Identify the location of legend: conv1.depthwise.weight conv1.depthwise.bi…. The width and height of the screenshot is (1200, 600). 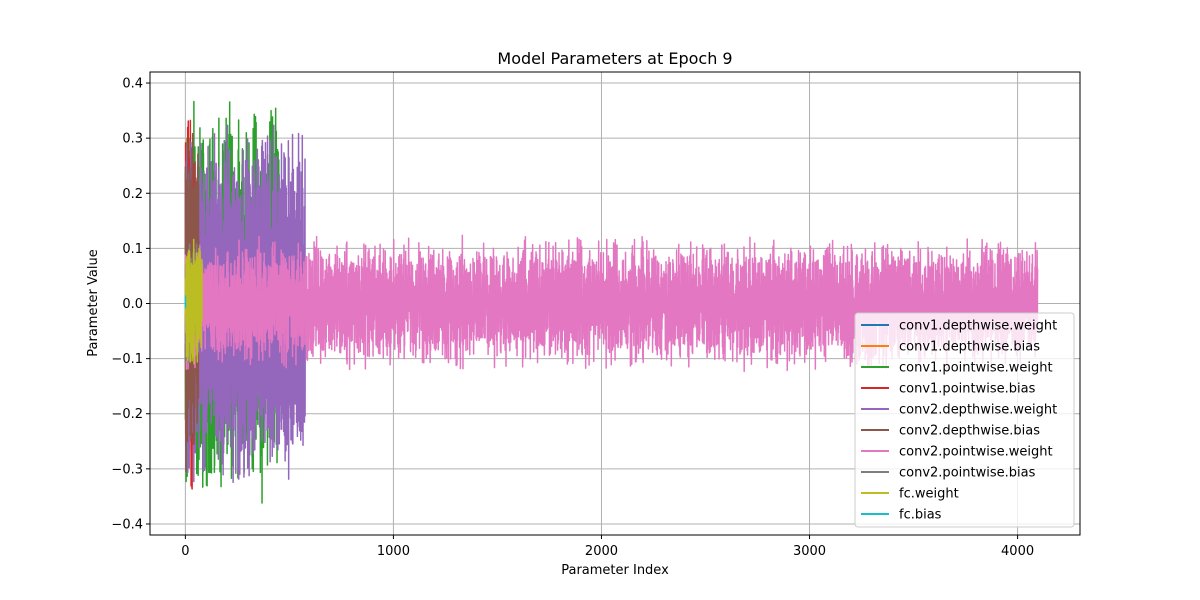
(964, 420).